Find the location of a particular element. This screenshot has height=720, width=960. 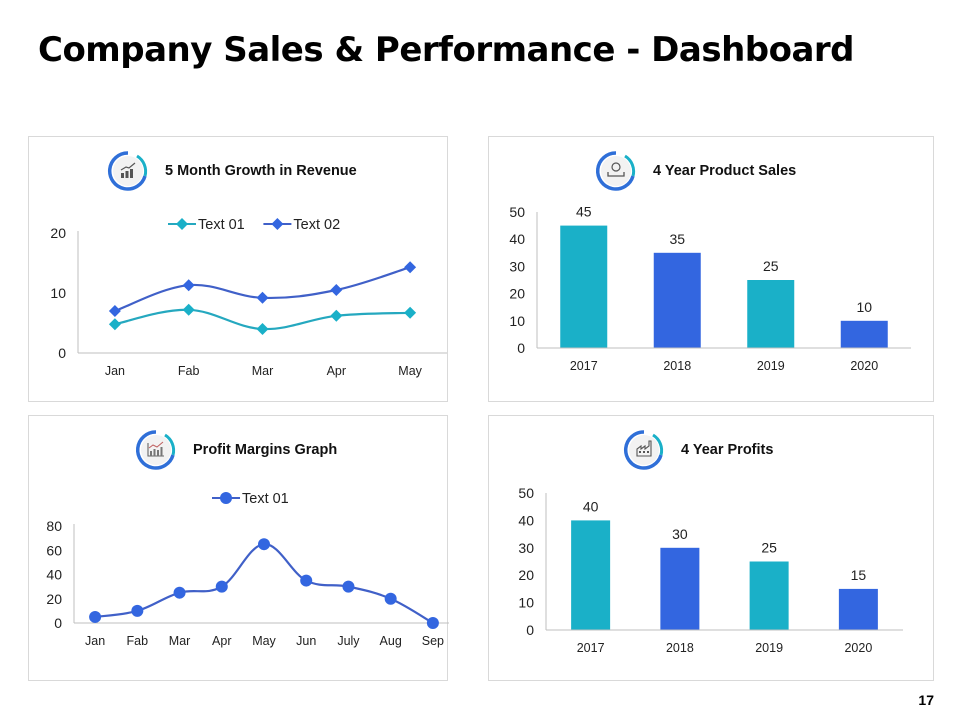

x-tick-label: Sep is located at coordinates (433, 641).